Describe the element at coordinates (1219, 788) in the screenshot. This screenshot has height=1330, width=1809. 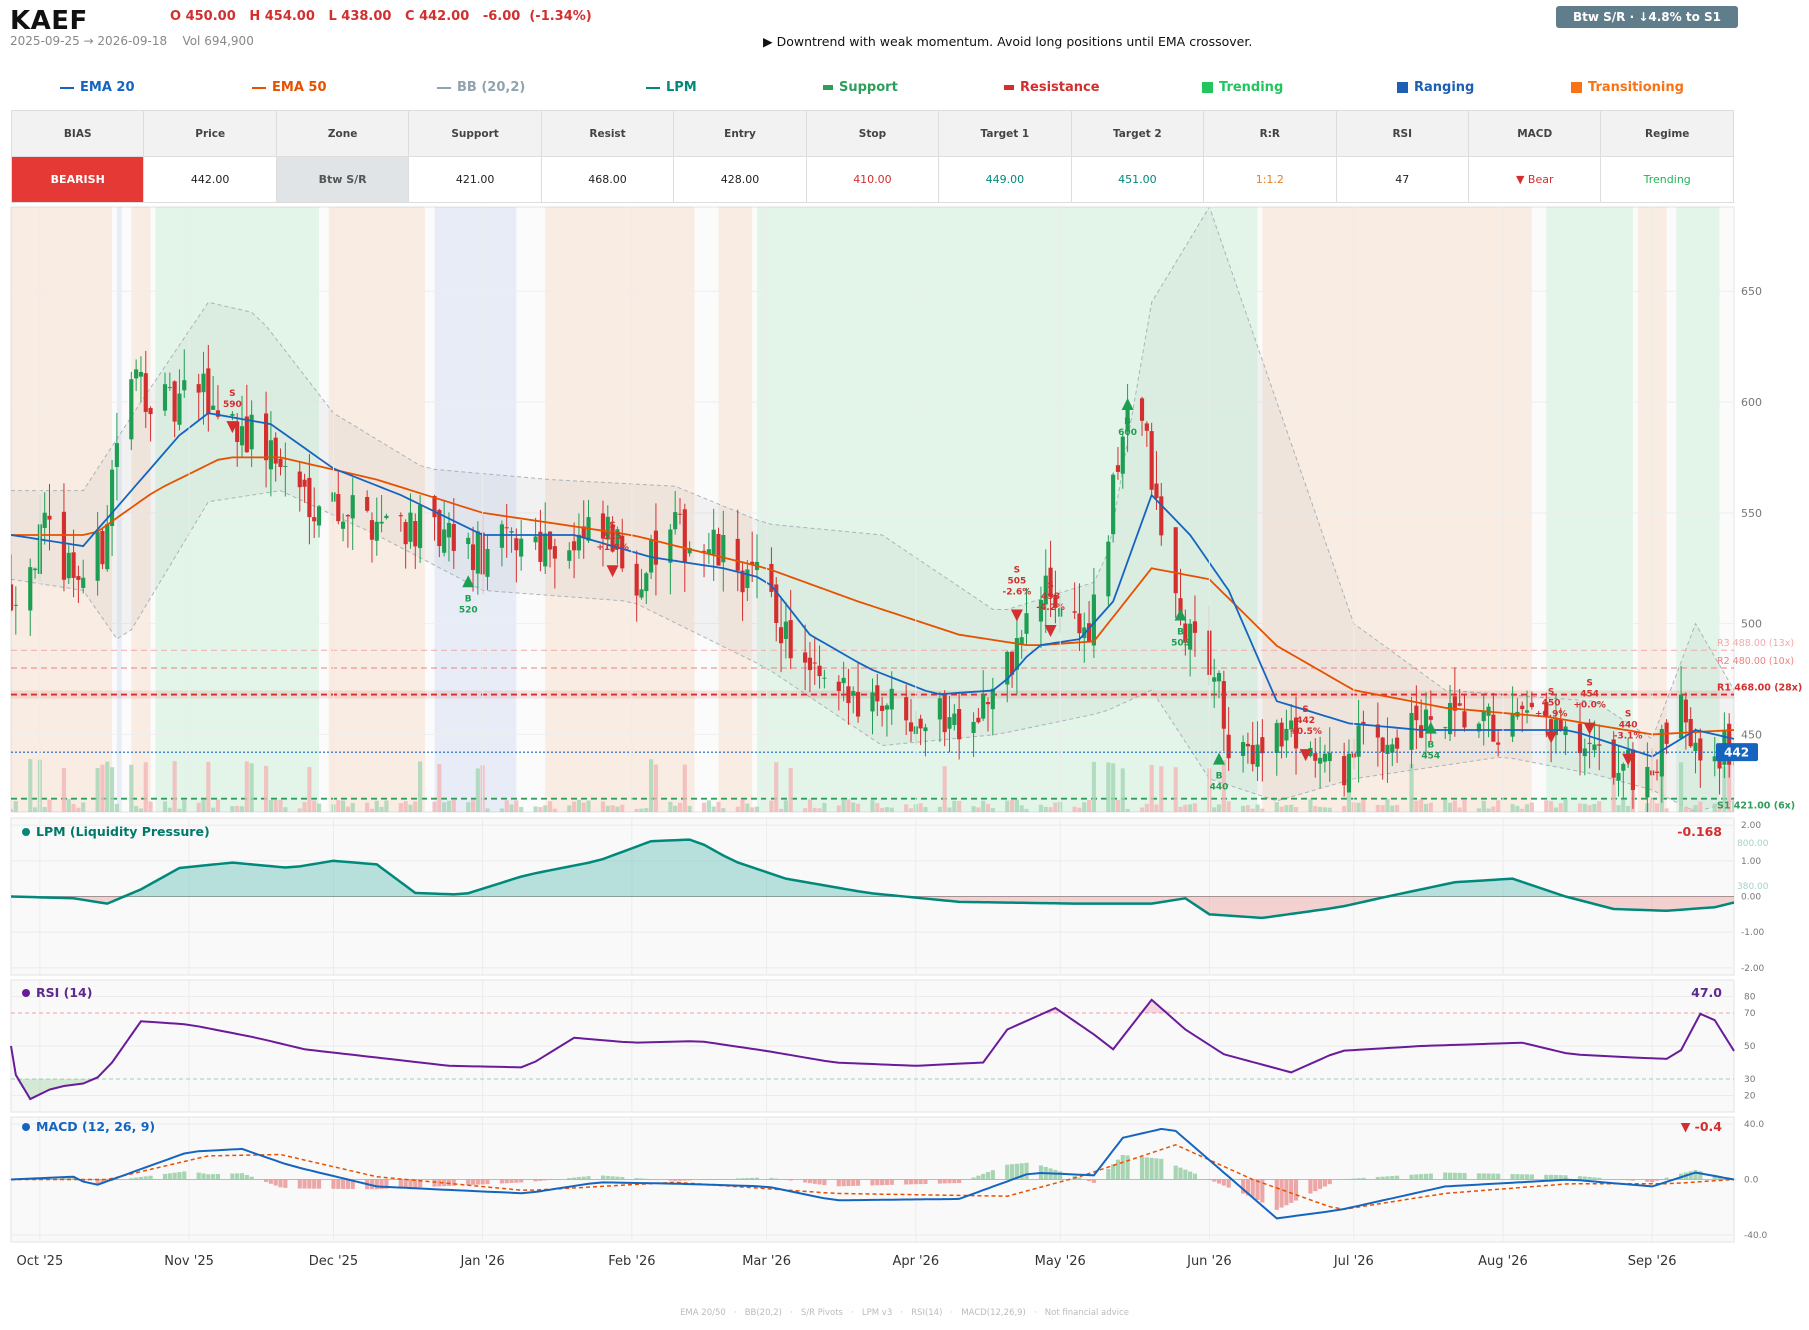
I see `signal-price-label: 440` at that location.